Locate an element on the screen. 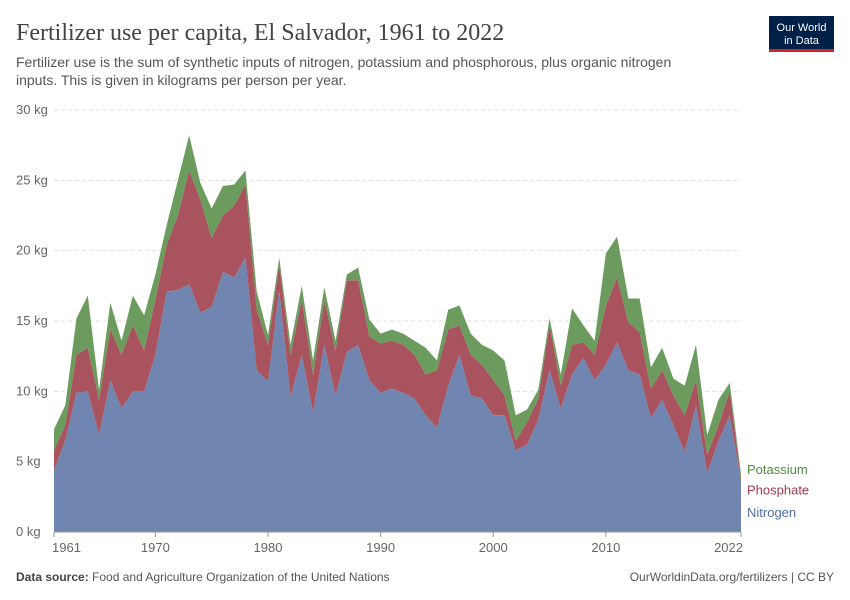 This screenshot has width=850, height=600. x-tick-label: 1961 is located at coordinates (66, 547).